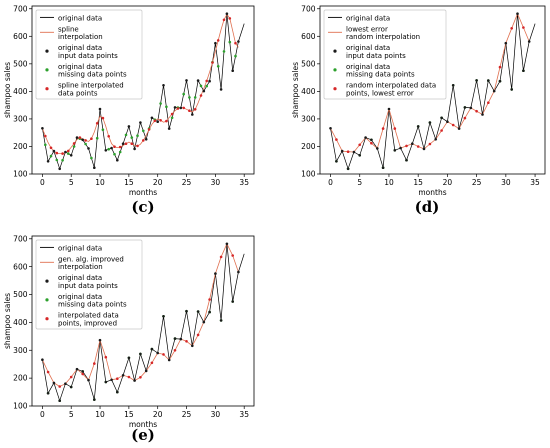 This screenshot has height=448, width=550. What do you see at coordinates (89, 284) in the screenshot?
I see `legend-box` at bounding box center [89, 284].